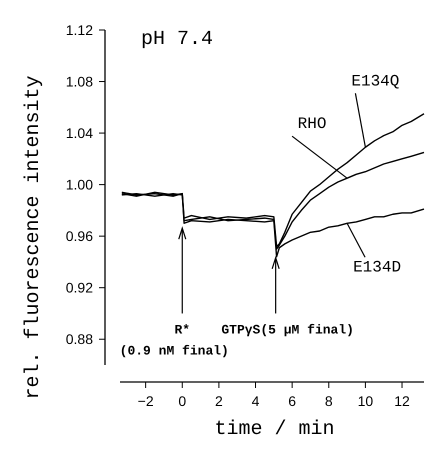  Describe the element at coordinates (292, 401) in the screenshot. I see `x-tick-label: 6` at that location.